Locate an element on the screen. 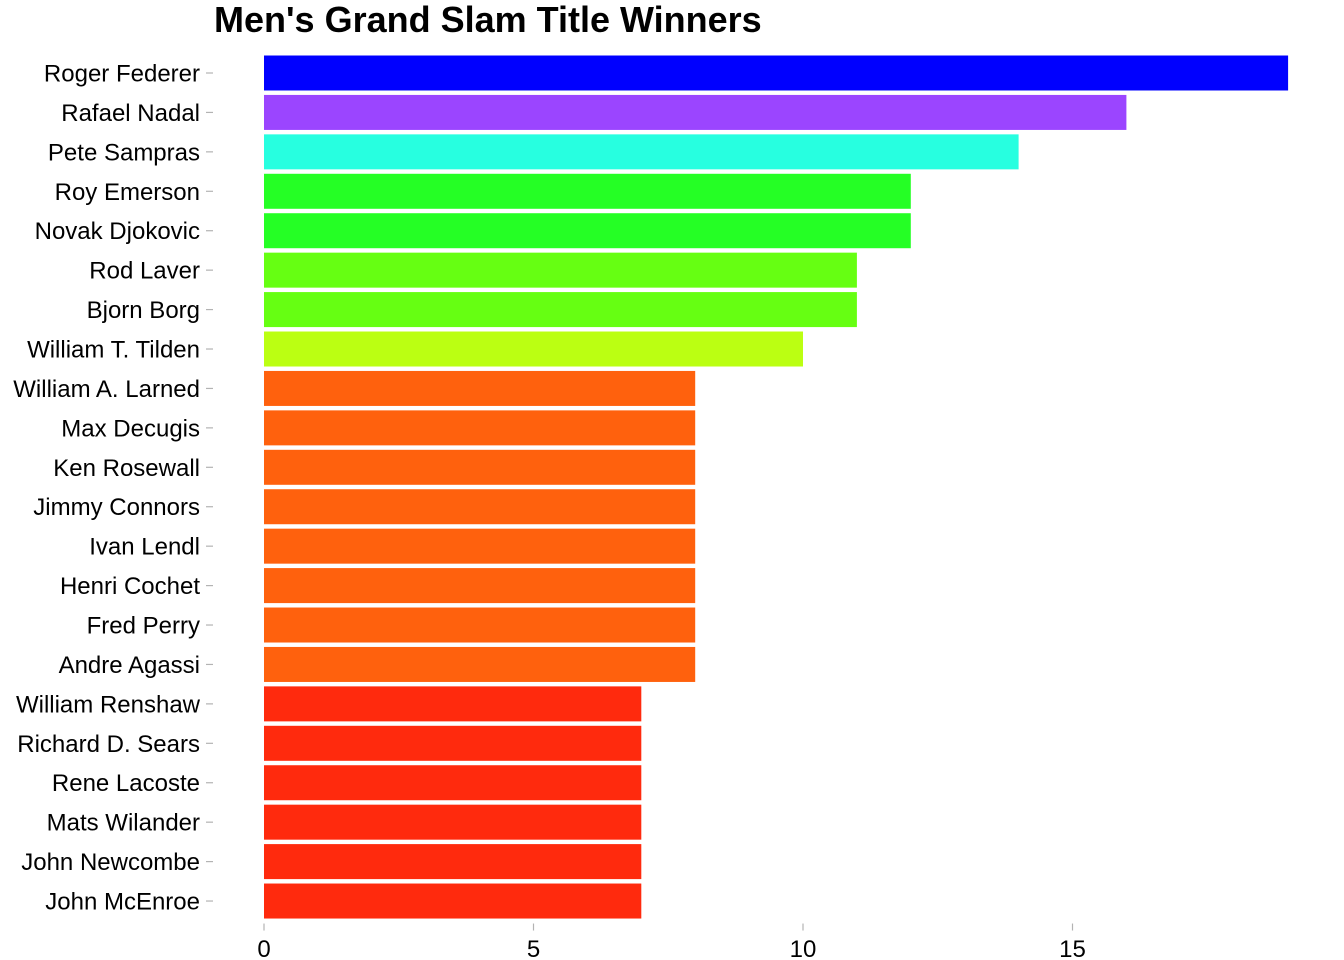 This screenshot has width=1344, height=960. category-label-mats-wilander: Mats Wilander is located at coordinates (123, 823).